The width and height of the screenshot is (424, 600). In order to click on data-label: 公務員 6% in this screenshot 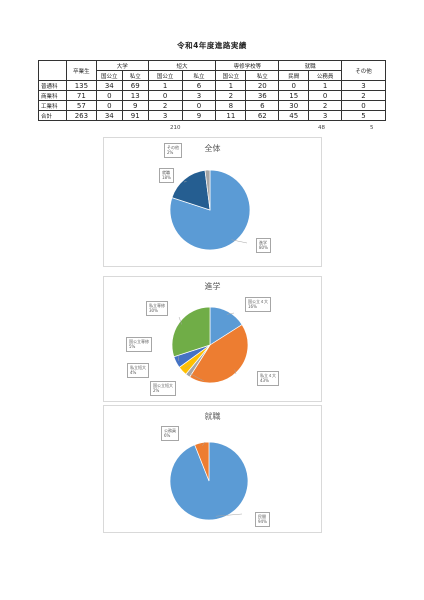, I will do `click(170, 433)`.